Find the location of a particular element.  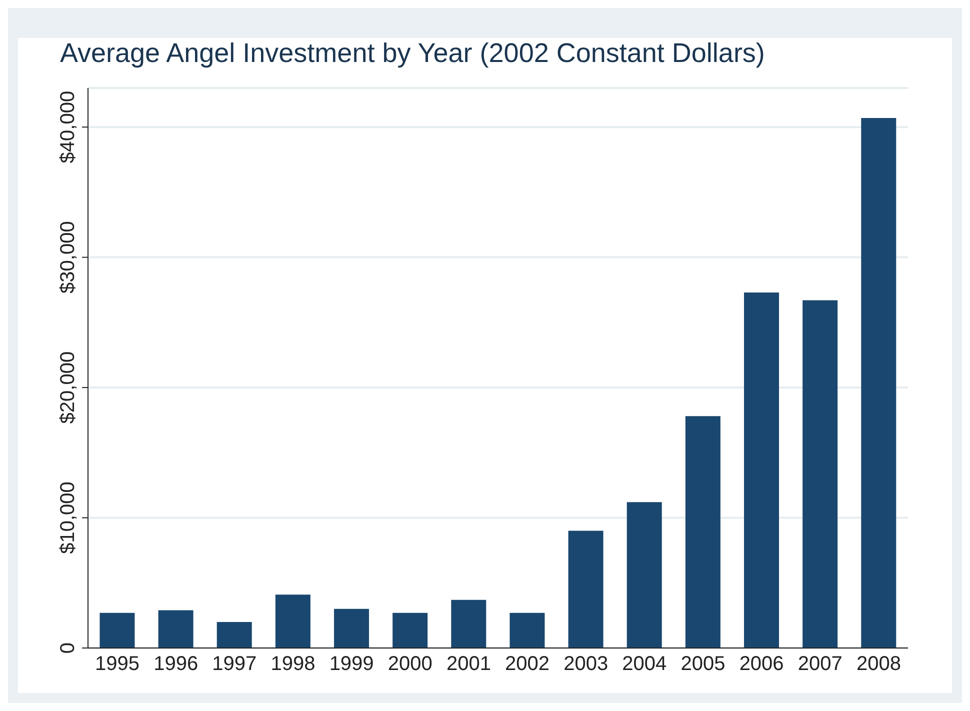

x-tick-label: 1995 is located at coordinates (117, 664).